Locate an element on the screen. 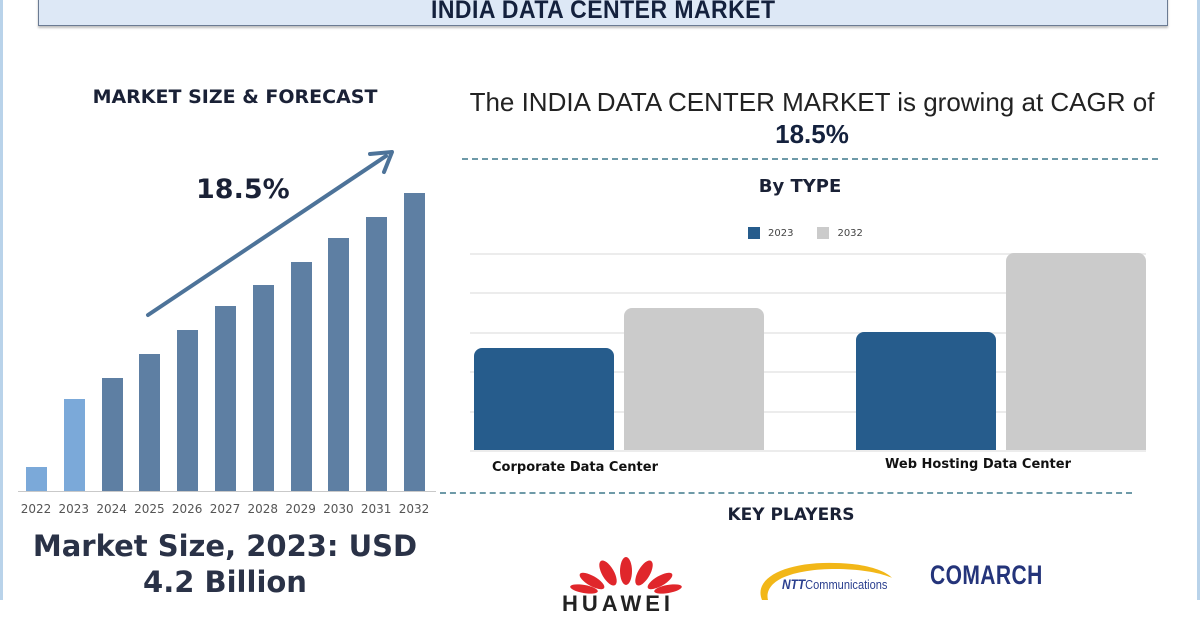  x-tick-label: 2031 is located at coordinates (376, 509).